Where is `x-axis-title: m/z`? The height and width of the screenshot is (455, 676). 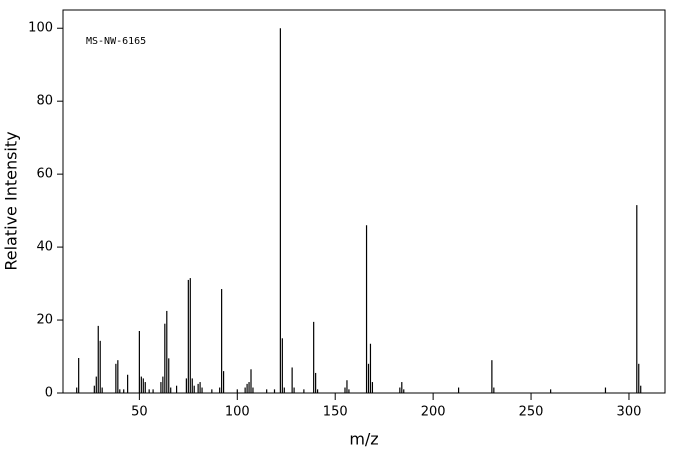
x-axis-title: m/z is located at coordinates (363, 439).